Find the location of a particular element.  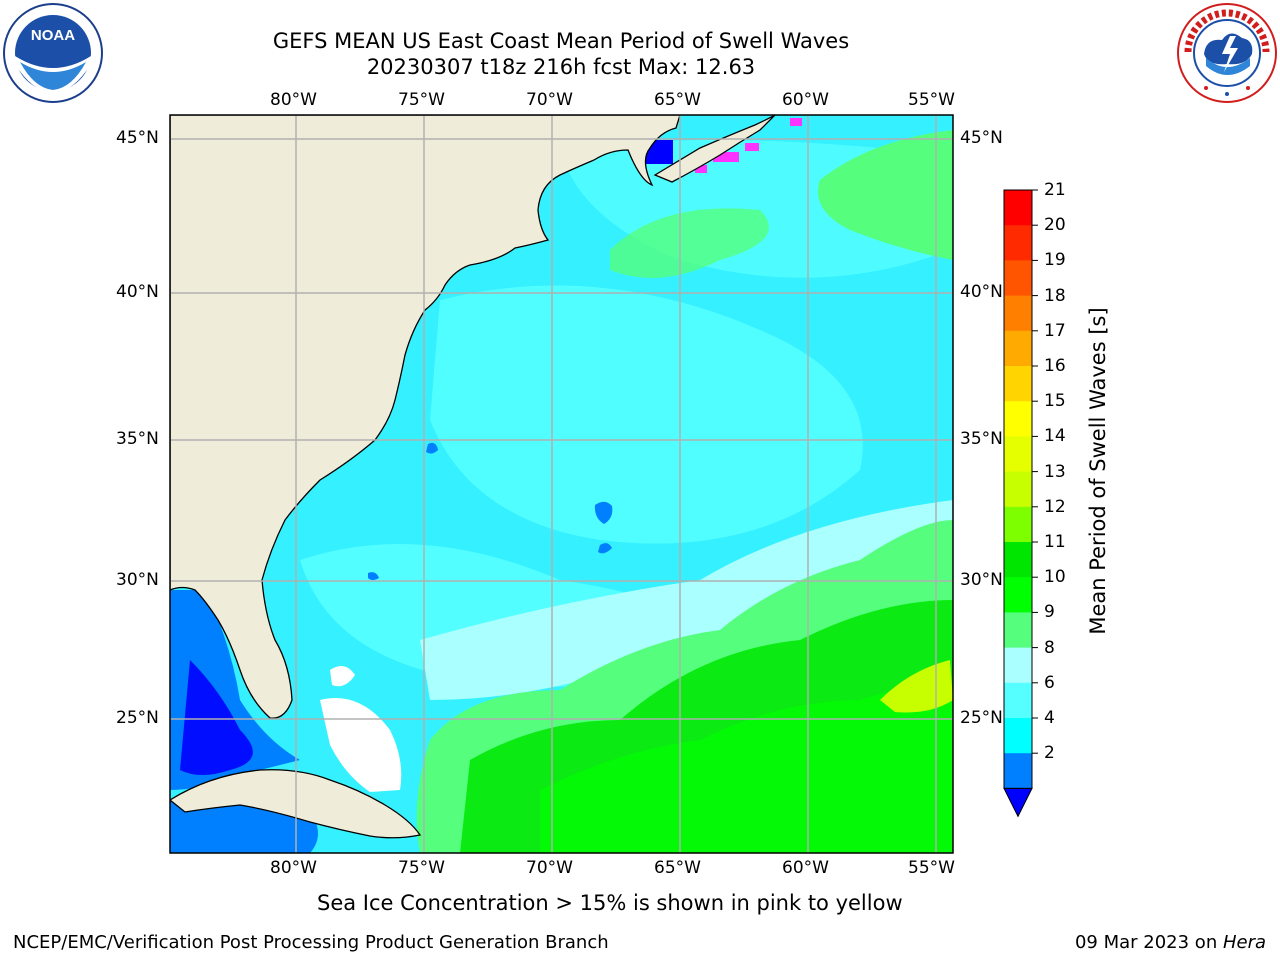

colorbar-tick-label: 21 is located at coordinates (1055, 190).